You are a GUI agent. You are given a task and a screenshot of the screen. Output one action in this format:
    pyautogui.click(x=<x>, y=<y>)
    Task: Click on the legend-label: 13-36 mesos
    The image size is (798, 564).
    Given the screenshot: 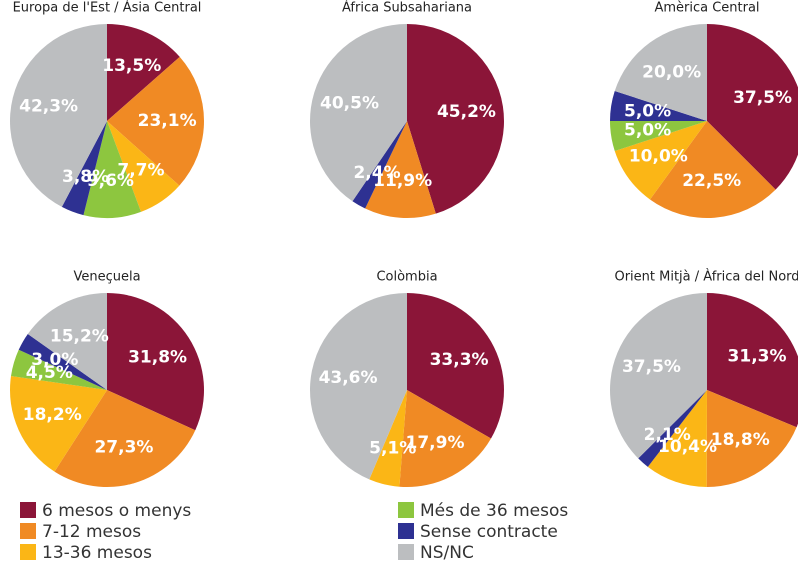 What is the action you would take?
    pyautogui.click(x=97, y=553)
    